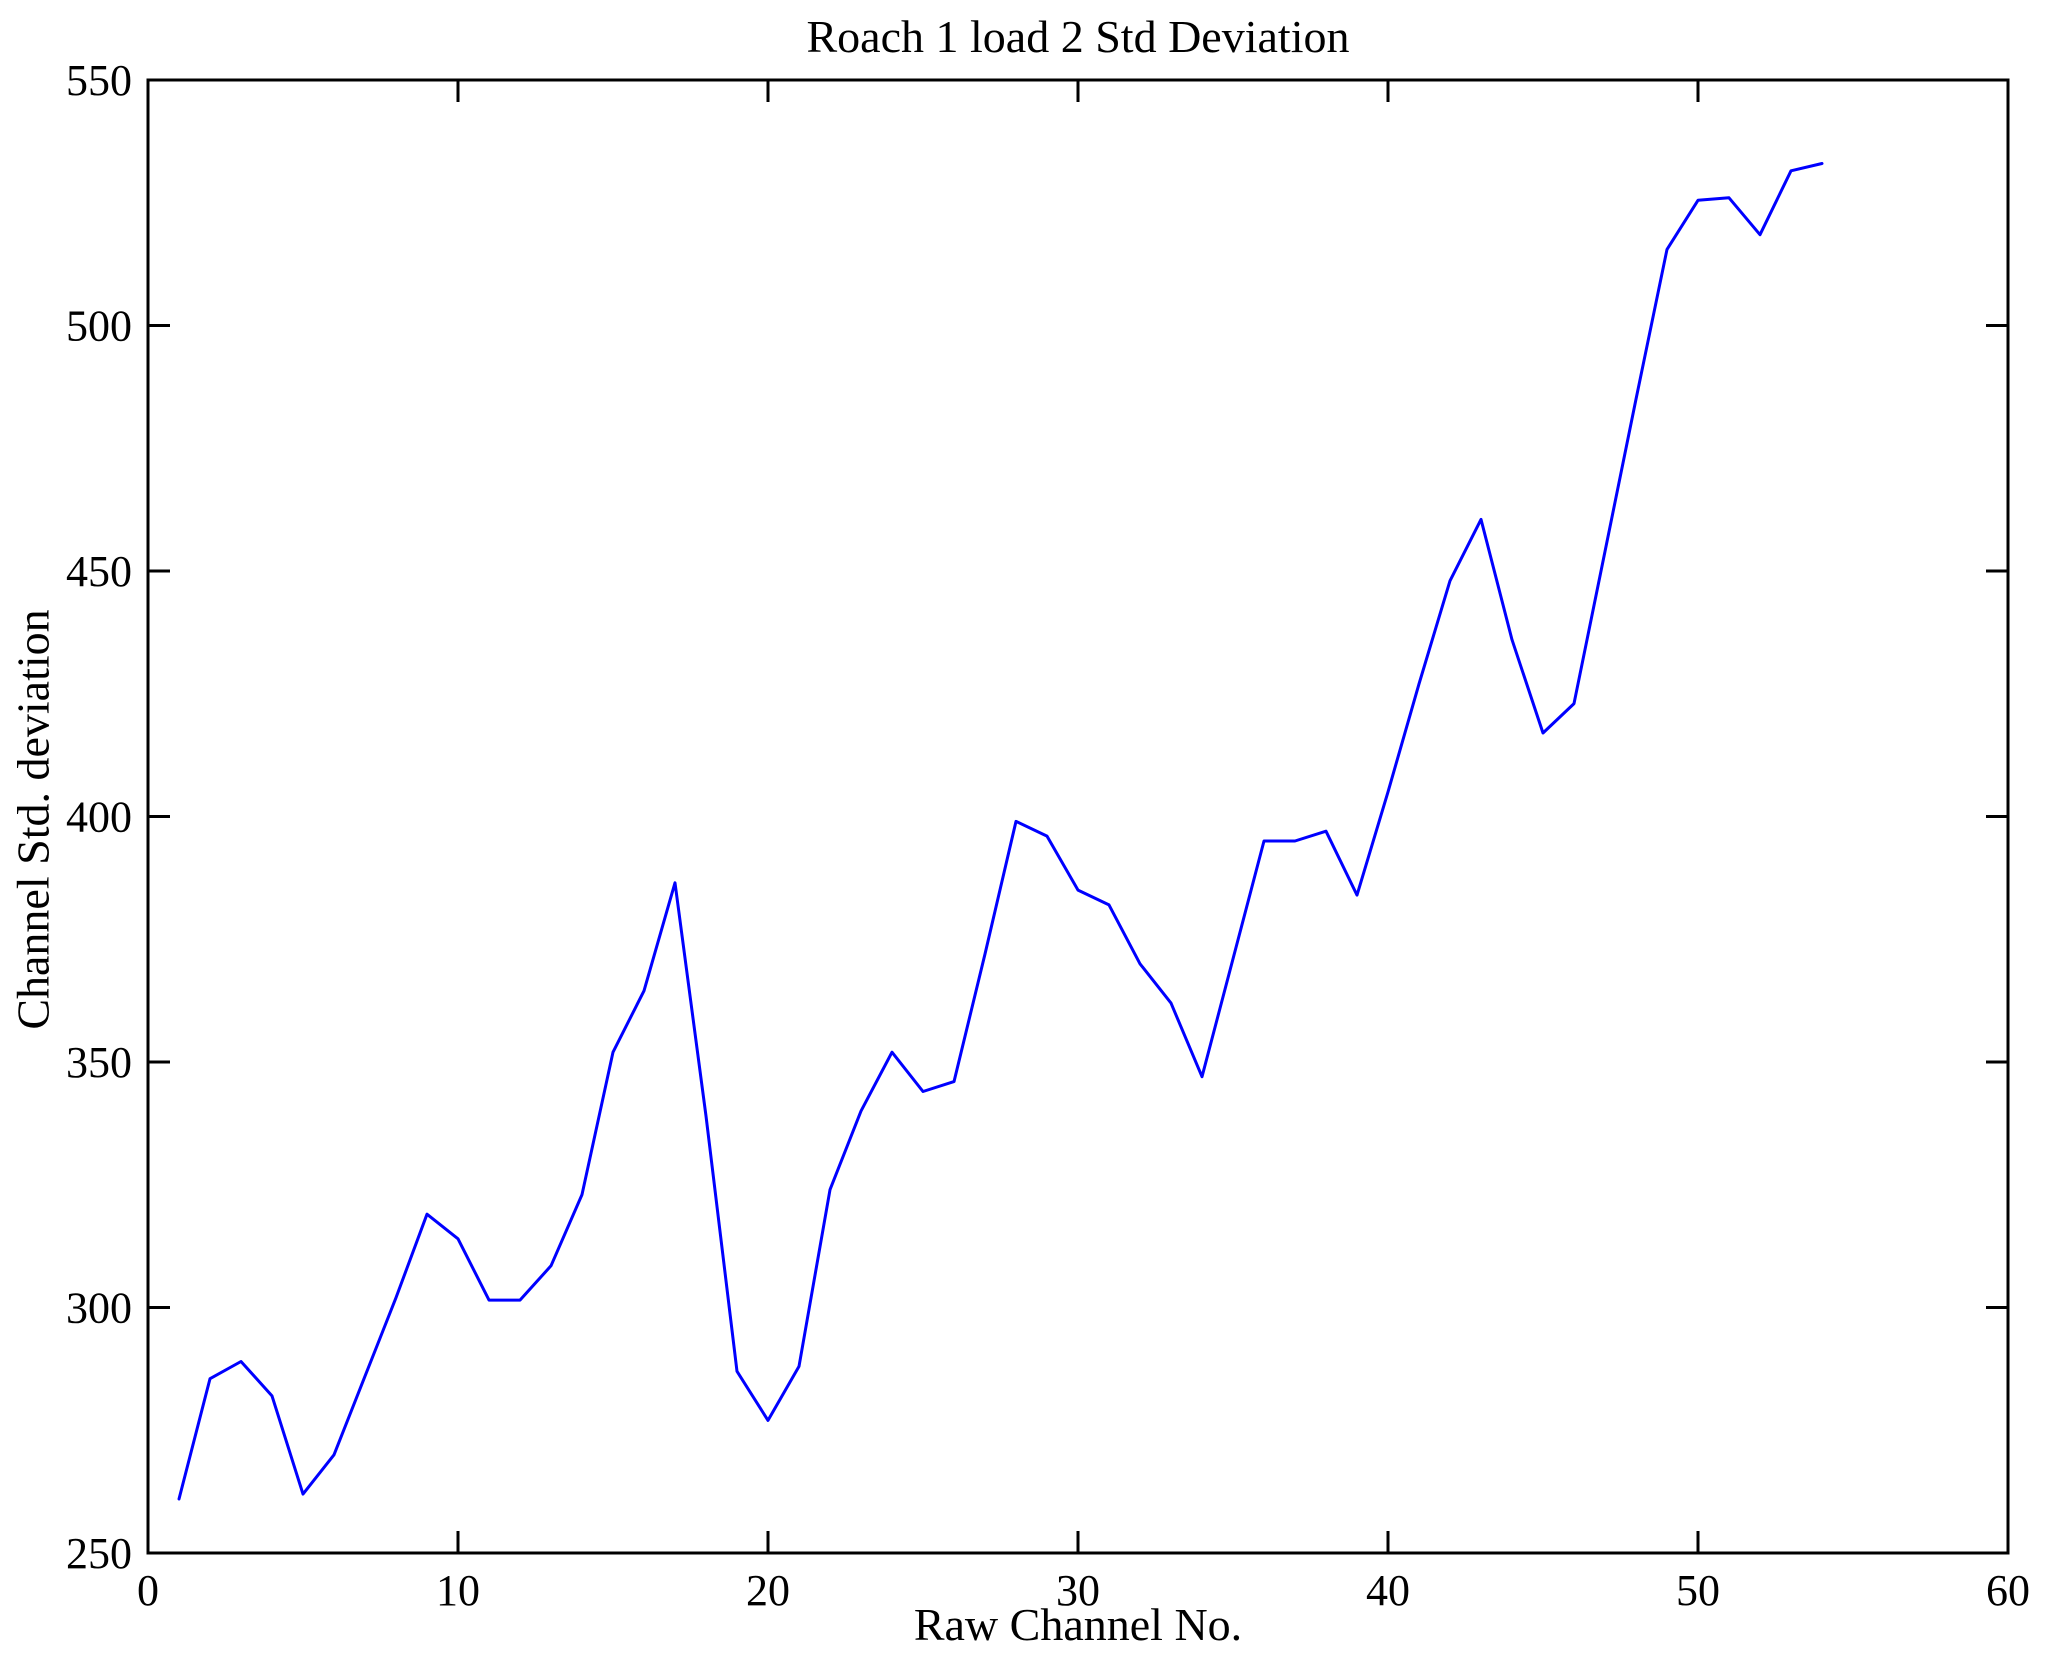 The height and width of the screenshot is (1671, 2046). What do you see at coordinates (1388, 1590) in the screenshot?
I see `x-tick-label: 40` at bounding box center [1388, 1590].